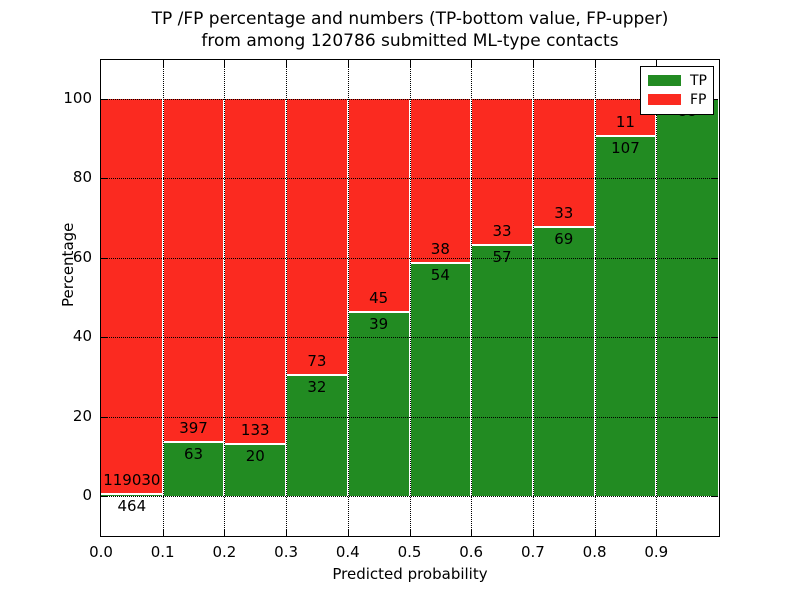  What do you see at coordinates (193, 453) in the screenshot?
I see `bar-label-tp: 63` at bounding box center [193, 453].